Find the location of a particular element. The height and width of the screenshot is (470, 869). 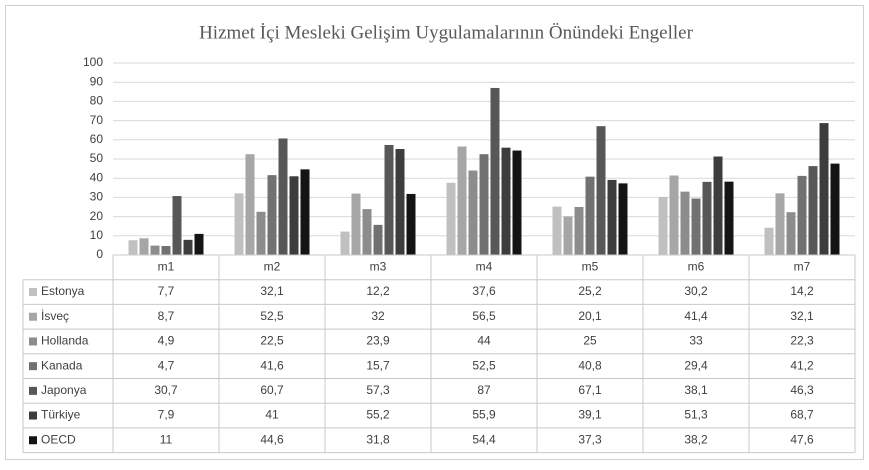

table-cell: 41 is located at coordinates (272, 415).